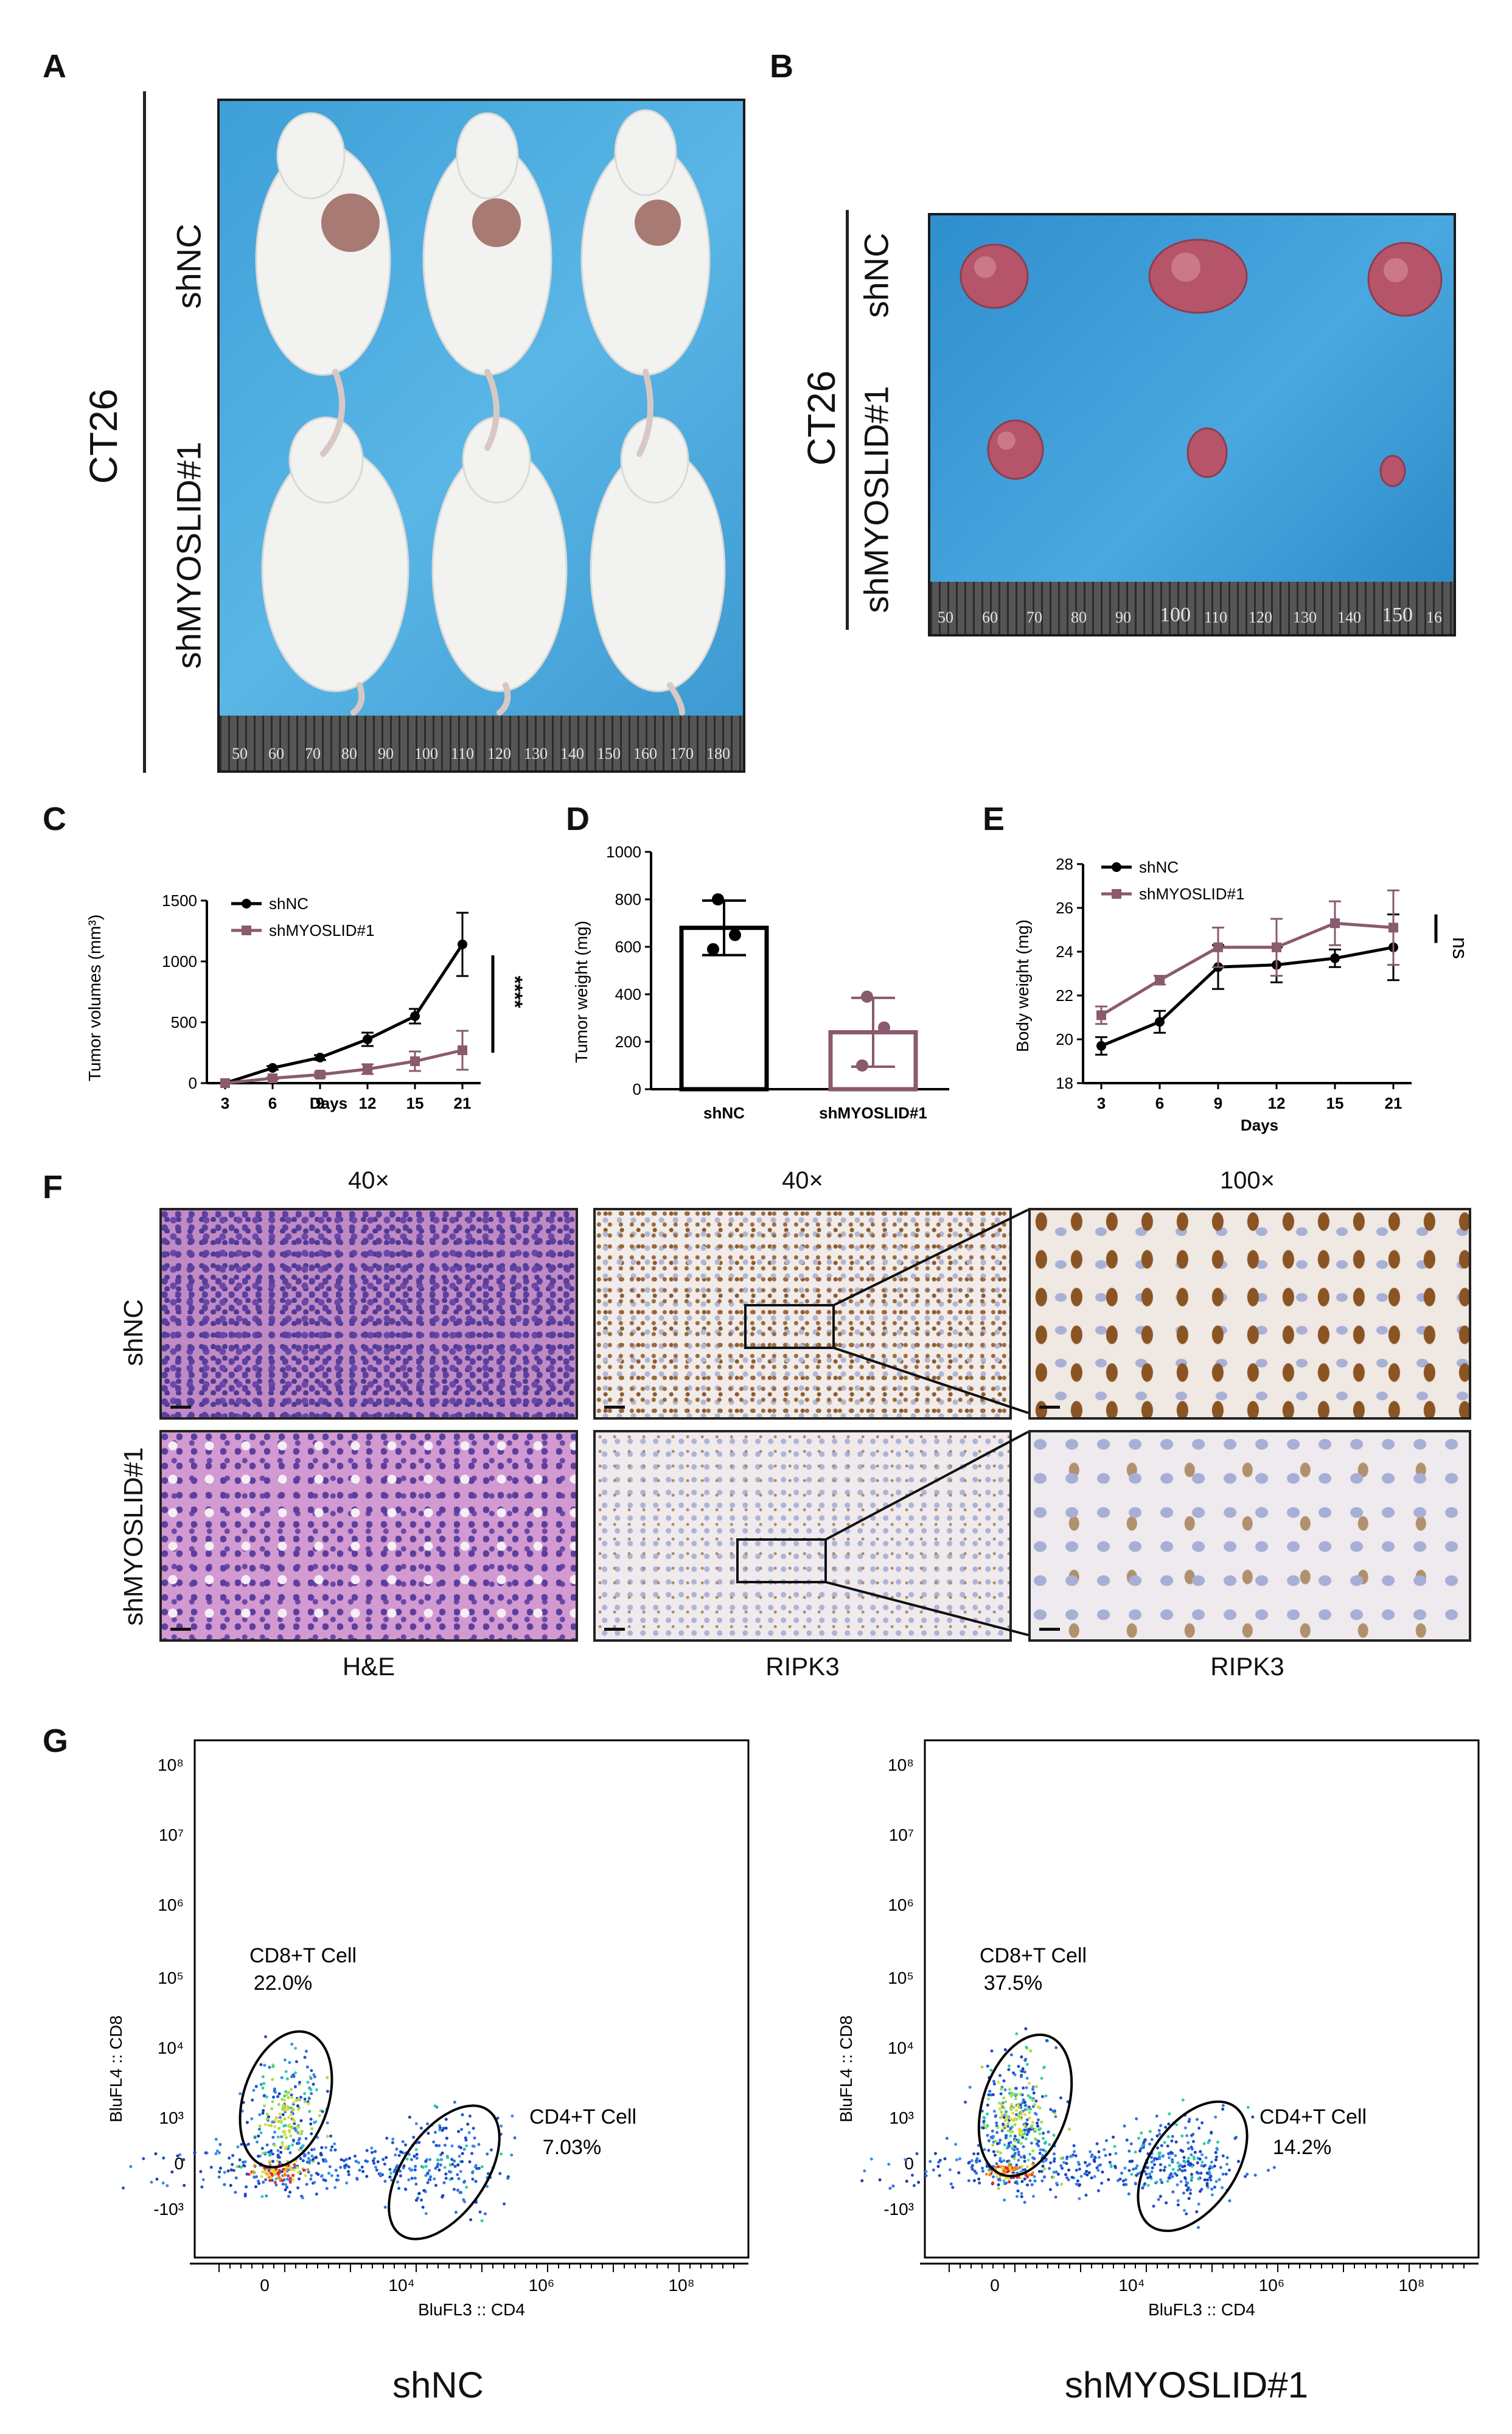 This screenshot has height=2434, width=1512. I want to click on chart-c-ylabel: Tumor volumes (mm³), so click(94, 998).